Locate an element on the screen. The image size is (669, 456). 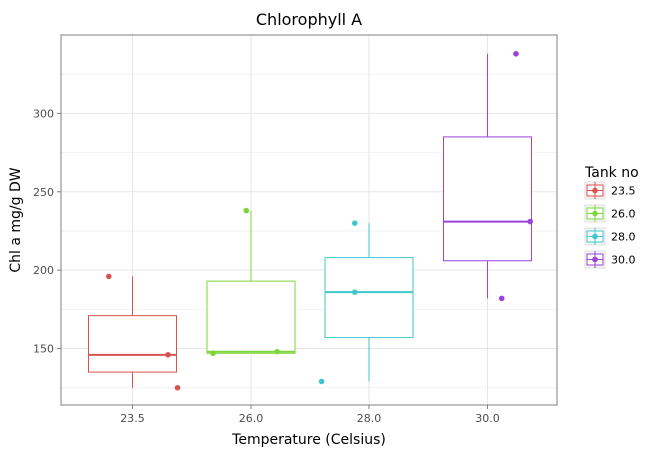
legend: 23.5 26.0 28.0 30.0 is located at coordinates (610, 225).